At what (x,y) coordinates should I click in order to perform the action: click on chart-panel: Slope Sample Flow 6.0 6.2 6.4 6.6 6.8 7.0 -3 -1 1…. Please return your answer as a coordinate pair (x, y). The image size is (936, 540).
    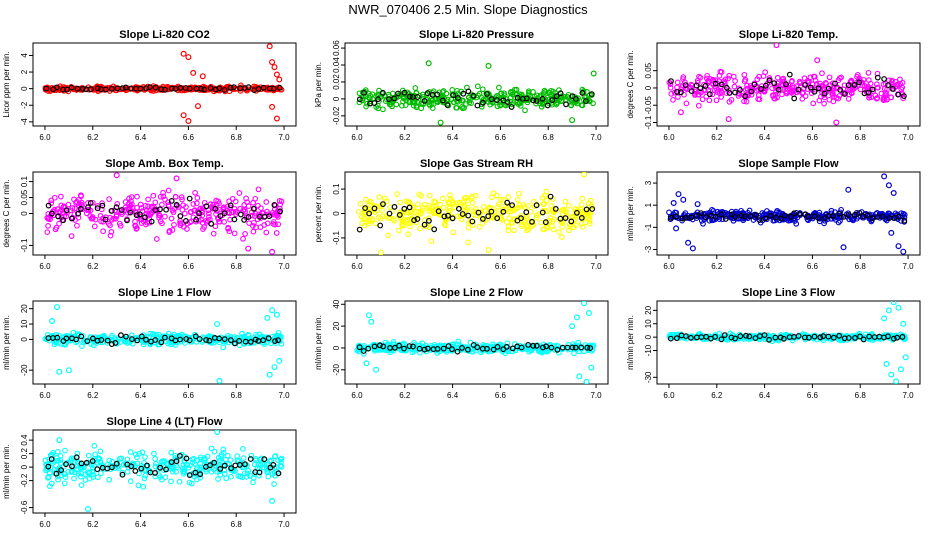
    Looking at the image, I should click on (773, 214).